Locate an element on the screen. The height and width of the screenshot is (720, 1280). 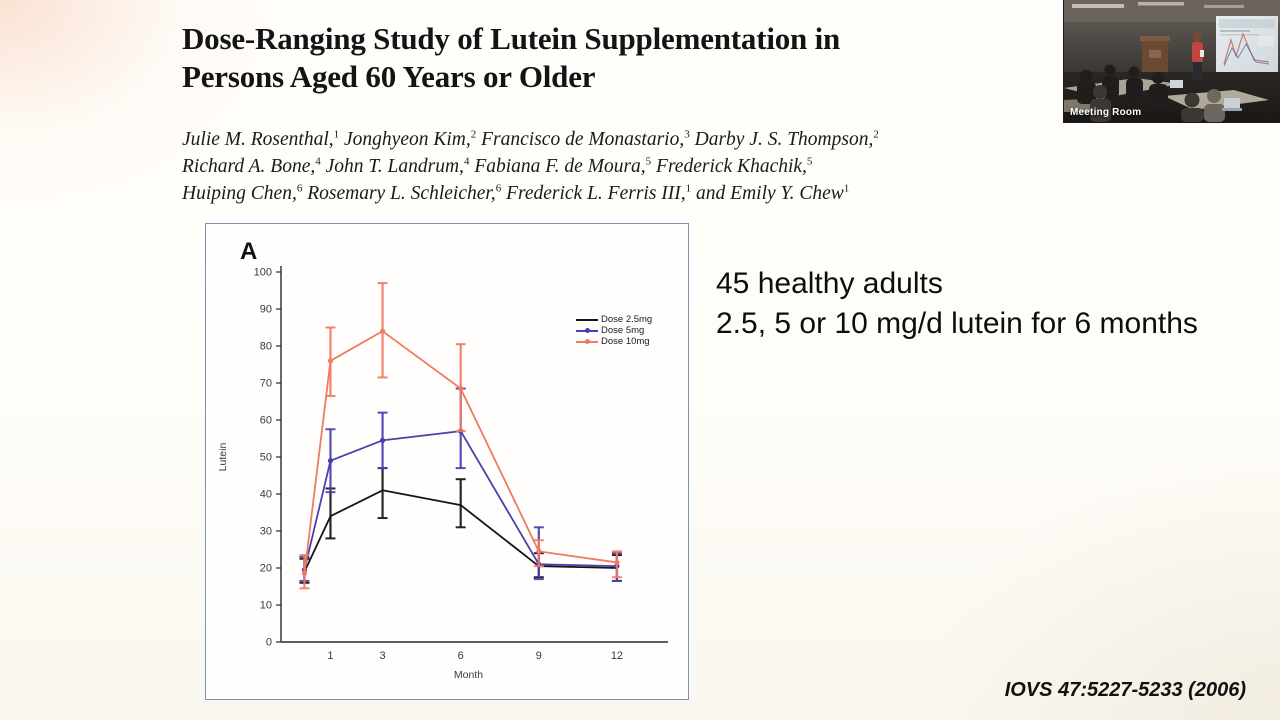
video-frame-image is located at coordinates (1172, 61).